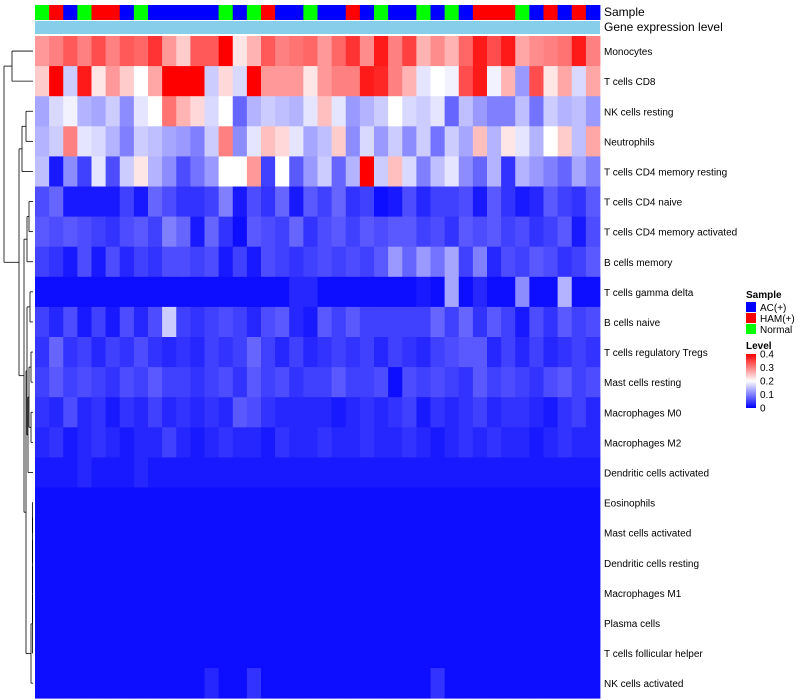 The image size is (800, 700). I want to click on legend-swatch, so click(751, 318).